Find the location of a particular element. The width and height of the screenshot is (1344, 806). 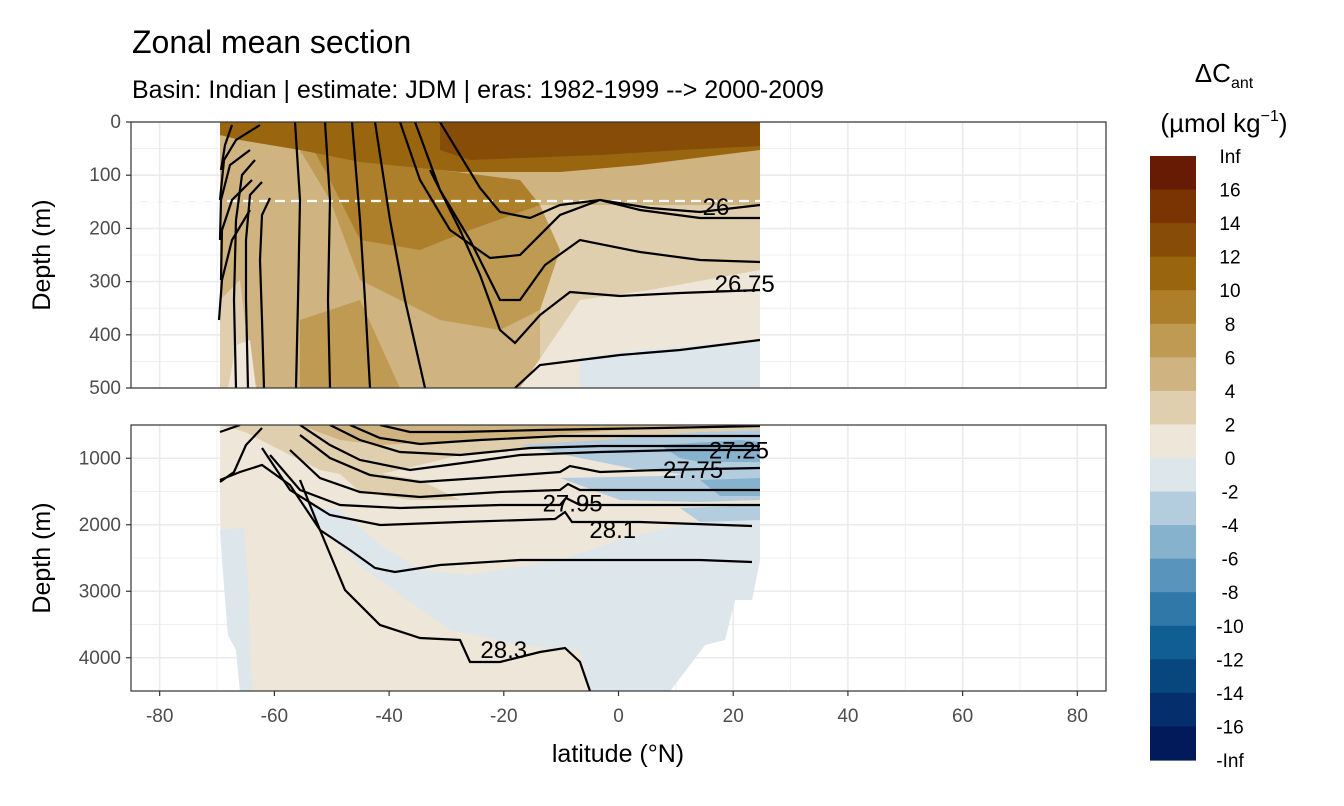

legend-labels: Inf 16 14 12 10 8 6 4 2 0 -2 -4 -6 -8 -10 -12 -14 -16 -Inf is located at coordinates (1230, 459).